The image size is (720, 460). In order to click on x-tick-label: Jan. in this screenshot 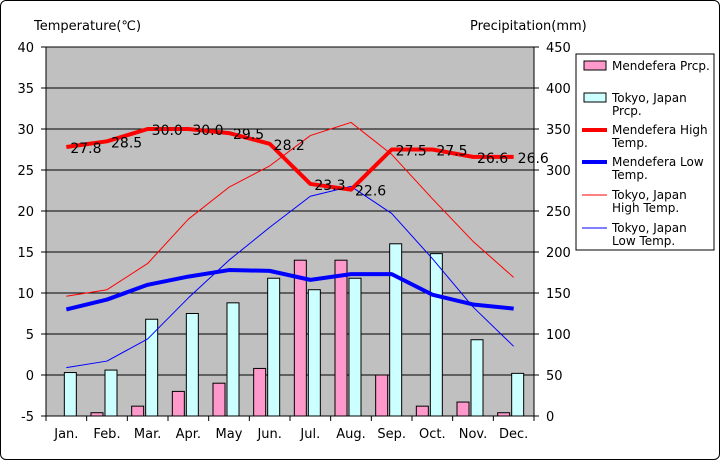, I will do `click(65, 434)`.